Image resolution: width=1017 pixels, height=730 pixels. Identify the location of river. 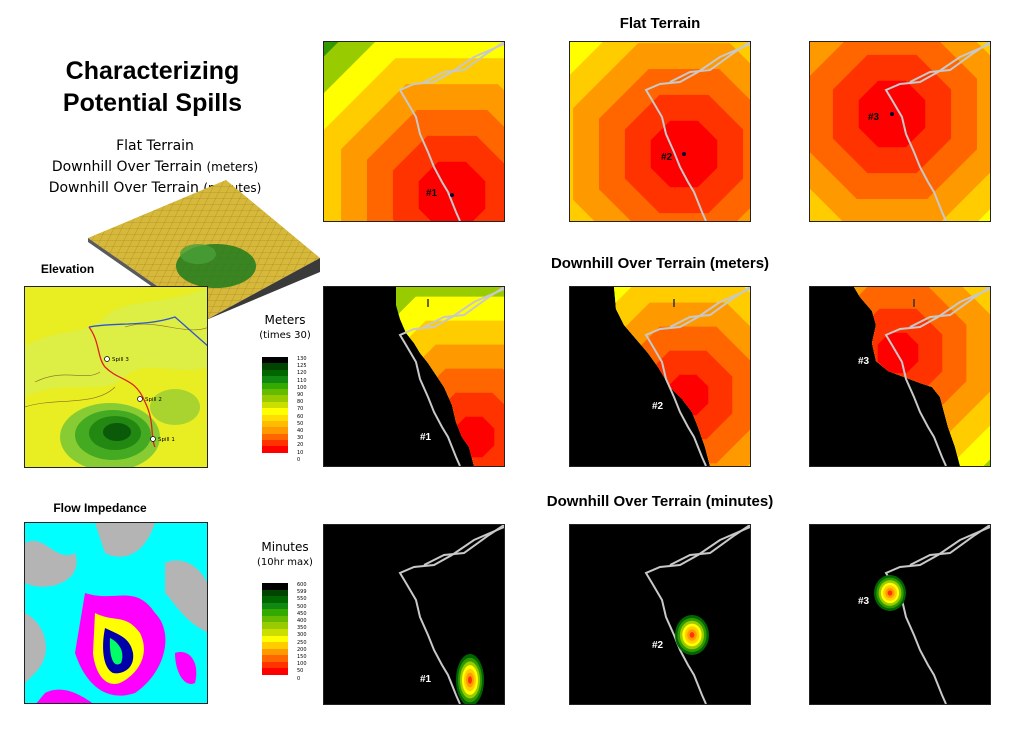
(147, 331).